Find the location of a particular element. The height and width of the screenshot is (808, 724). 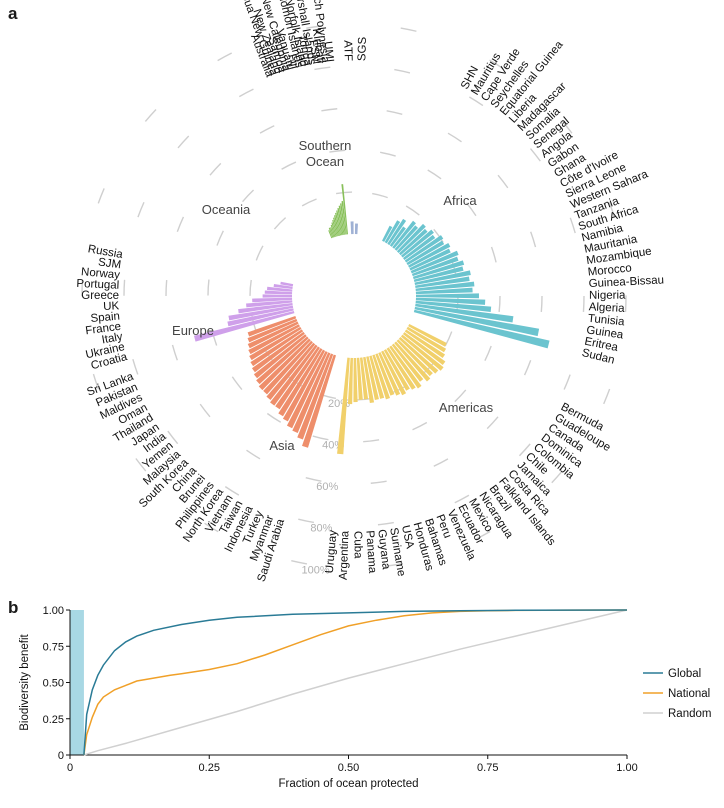

country-label-france: France is located at coordinates (103, 329).